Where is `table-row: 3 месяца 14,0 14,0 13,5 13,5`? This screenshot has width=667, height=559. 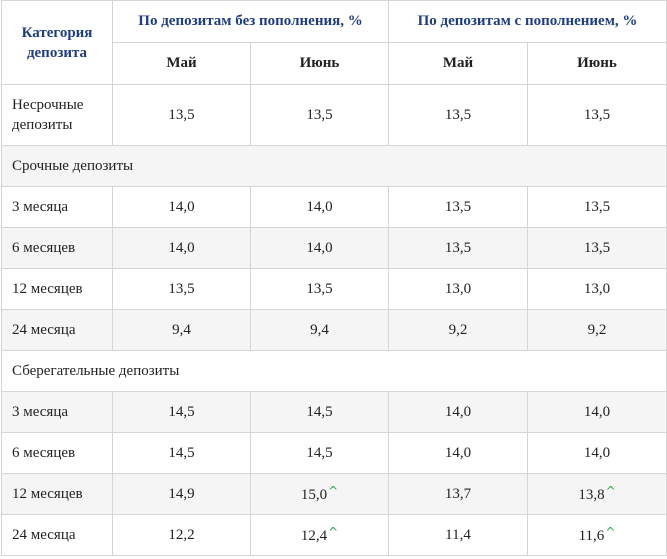
table-row: 3 месяца 14,0 14,0 13,5 13,5 is located at coordinates (334, 207).